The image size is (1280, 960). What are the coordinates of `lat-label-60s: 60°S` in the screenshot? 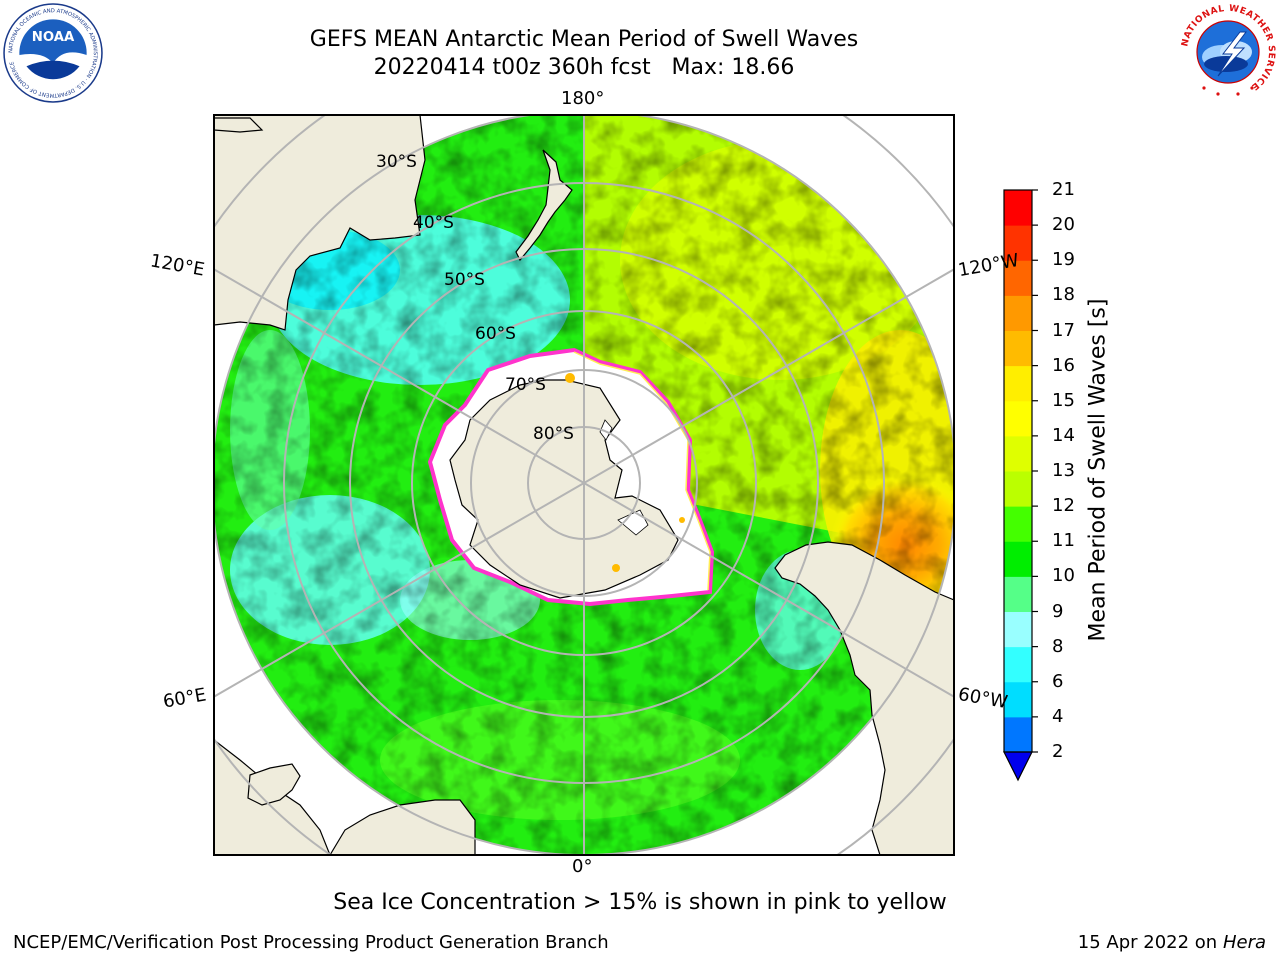 It's located at (495, 334).